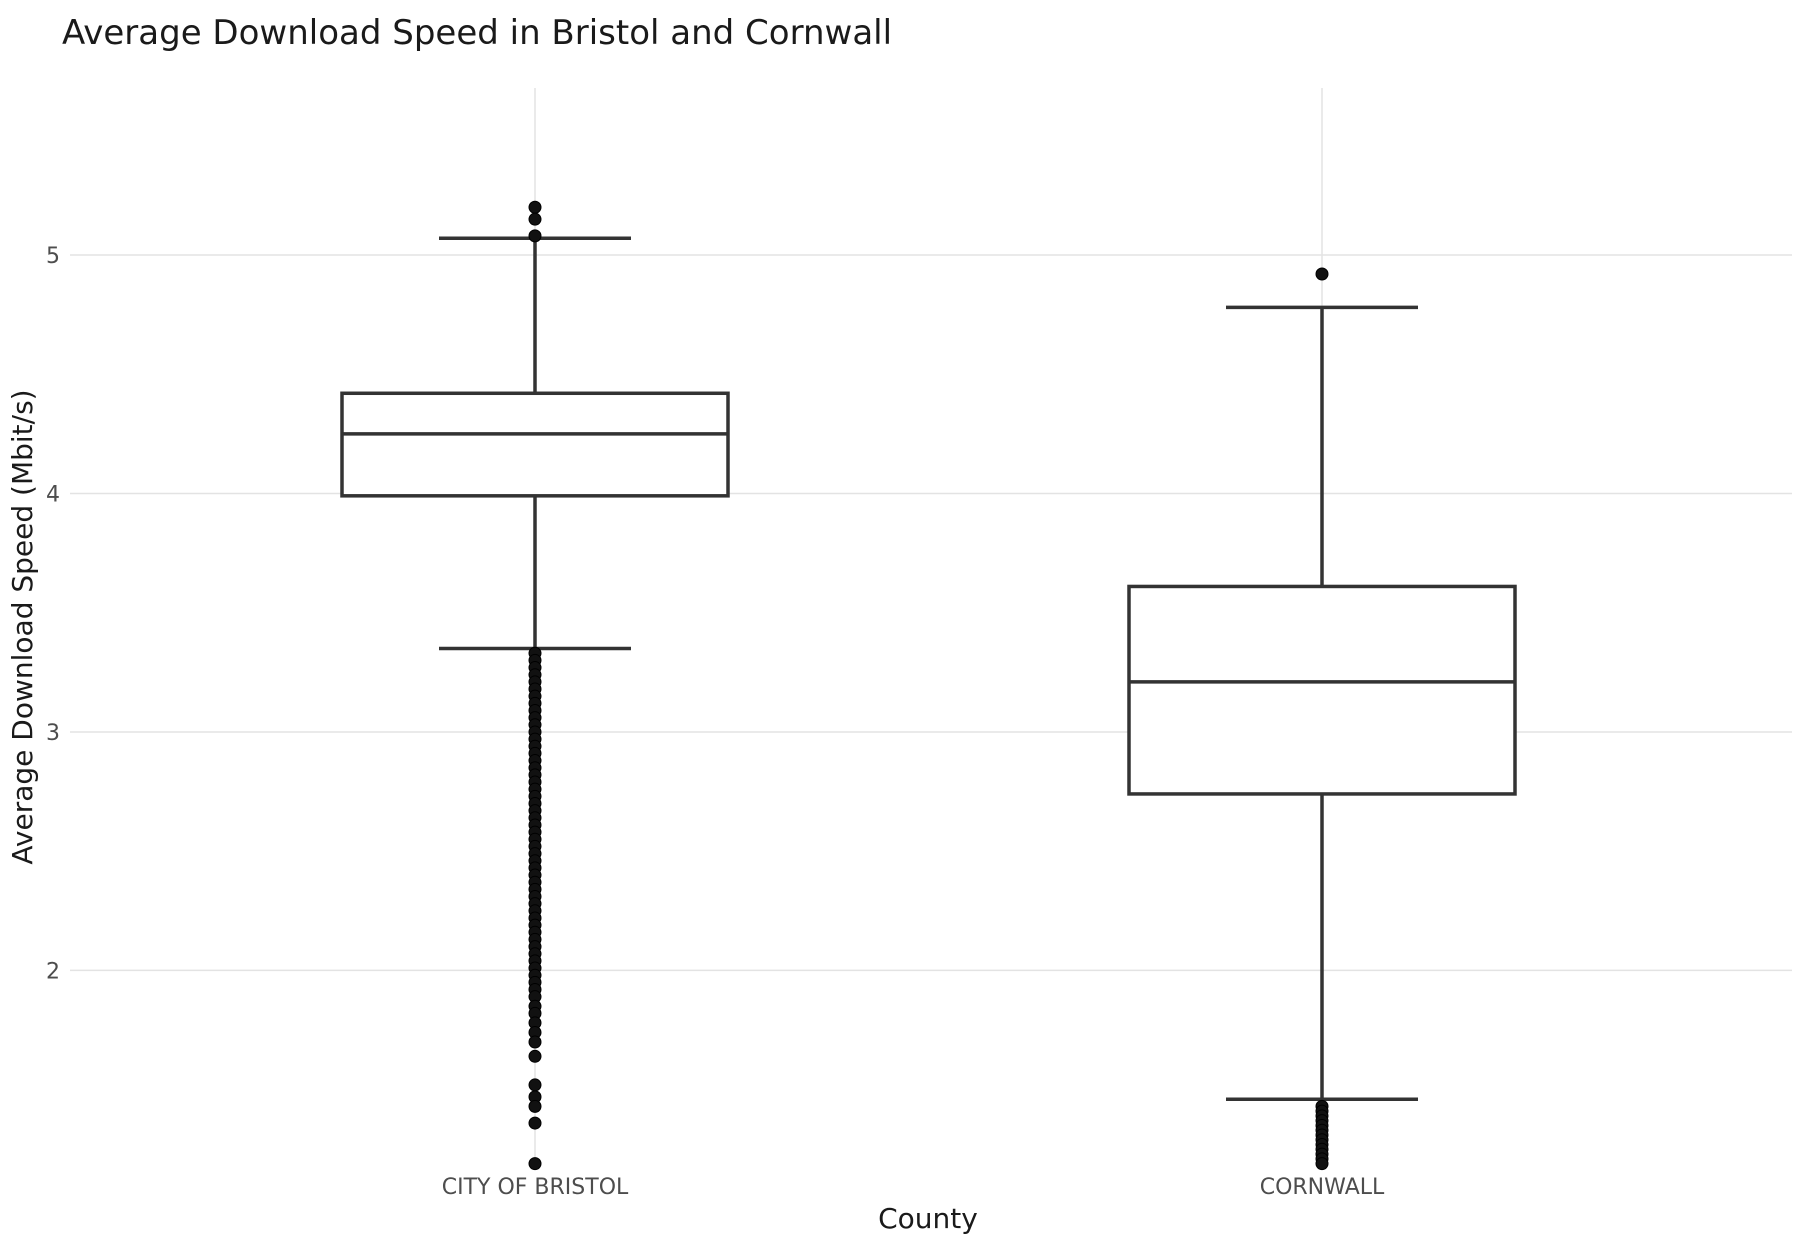 The image size is (1796, 1240). Describe the element at coordinates (53, 733) in the screenshot. I see `y-tick-label-3: 3` at that location.